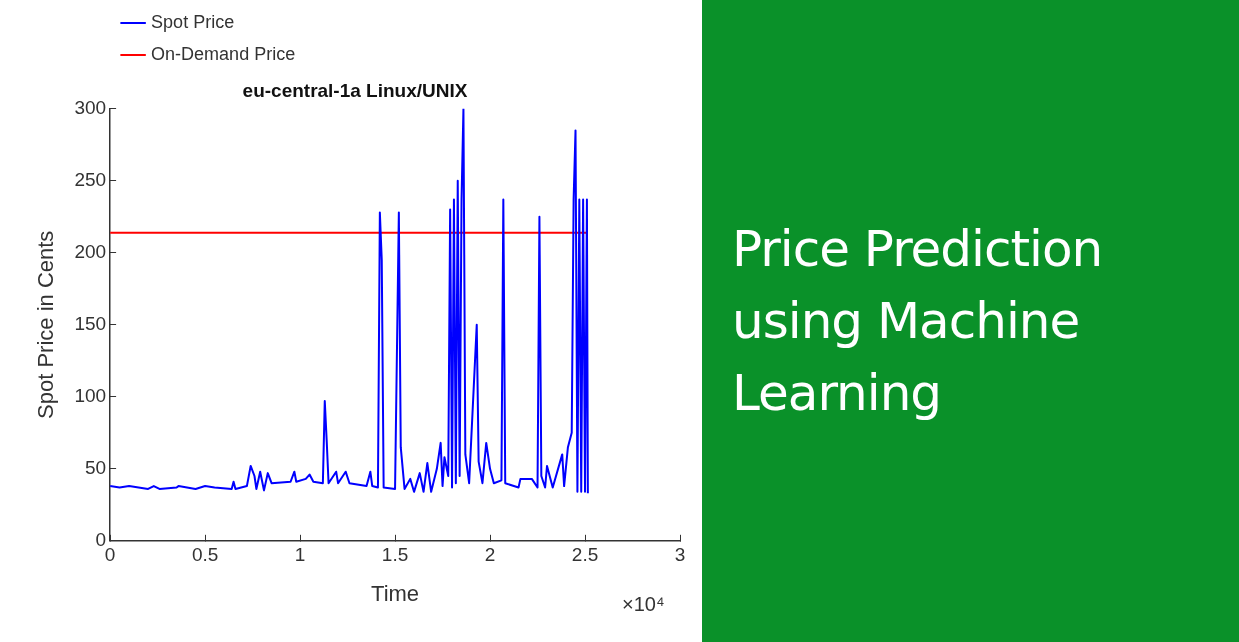  Describe the element at coordinates (101, 540) in the screenshot. I see `y-tick-label: 0` at that location.